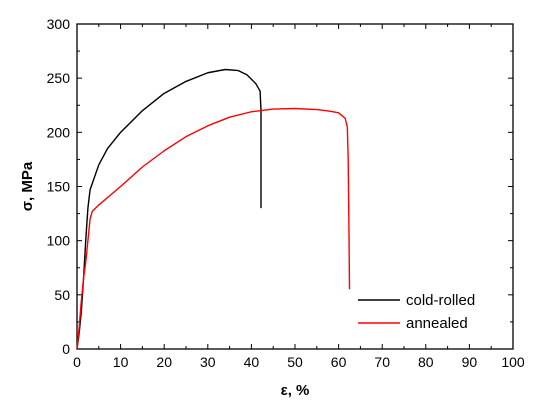  I want to click on x-tick-label: 20, so click(164, 362).